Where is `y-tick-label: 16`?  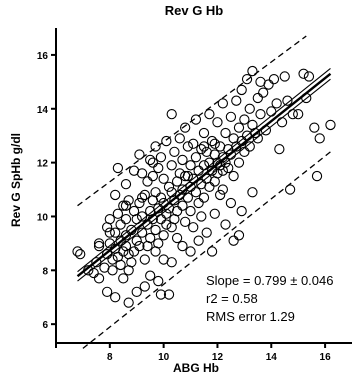
y-tick-label: 16 is located at coordinates (43, 56).